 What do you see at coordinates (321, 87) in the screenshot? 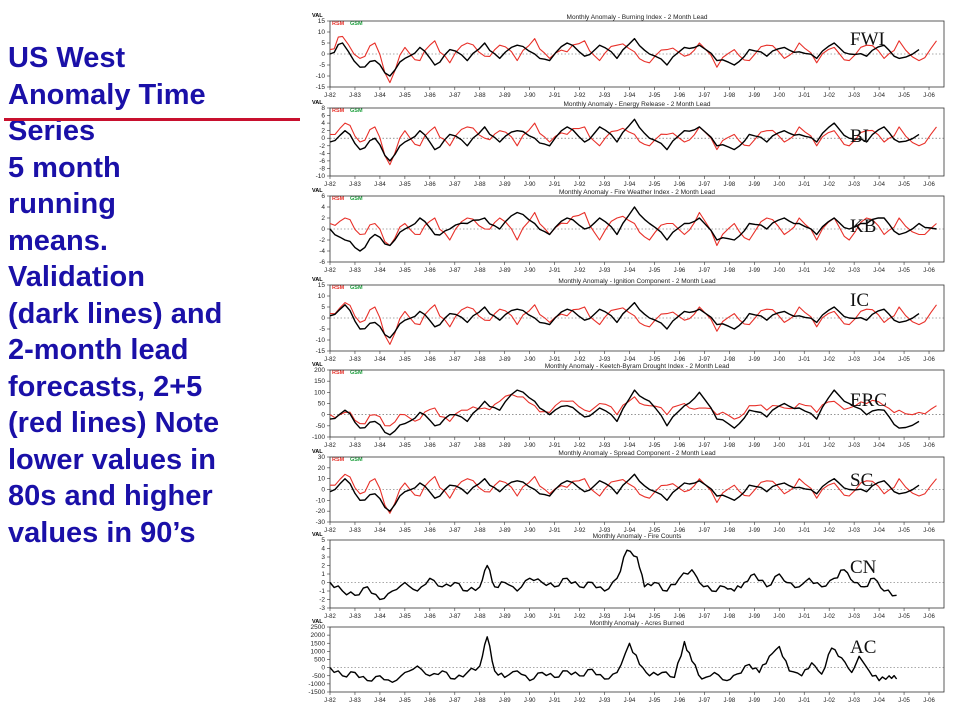
I see `y-tick-label: -15` at bounding box center [321, 87].